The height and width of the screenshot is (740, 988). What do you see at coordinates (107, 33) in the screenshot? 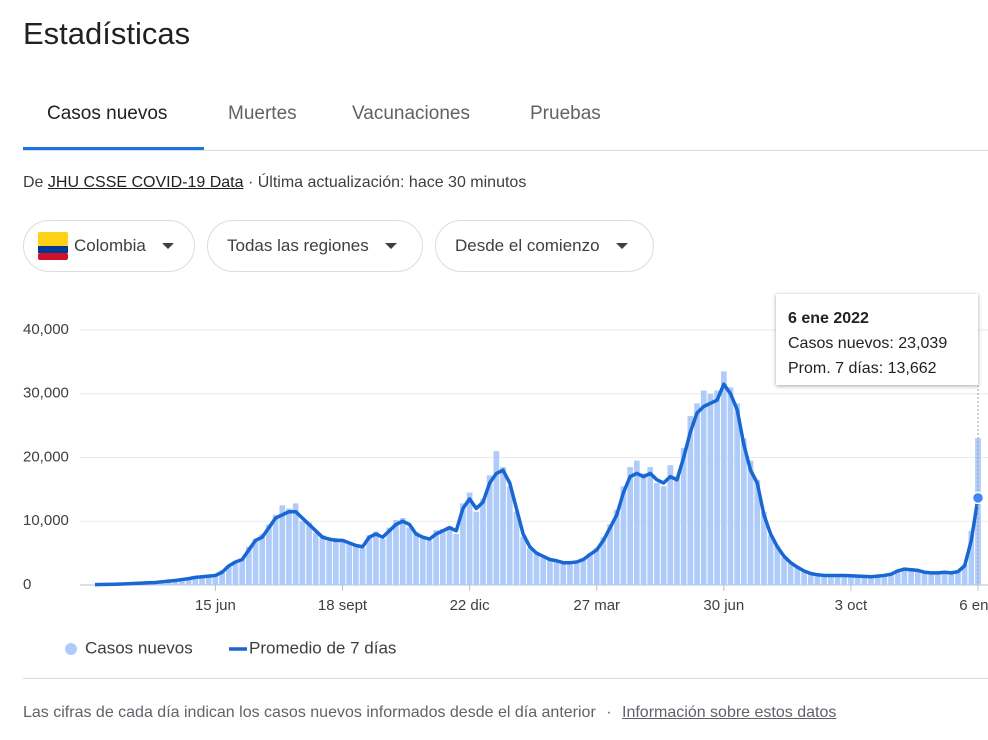
I see `page-title: Estadísticas` at bounding box center [107, 33].